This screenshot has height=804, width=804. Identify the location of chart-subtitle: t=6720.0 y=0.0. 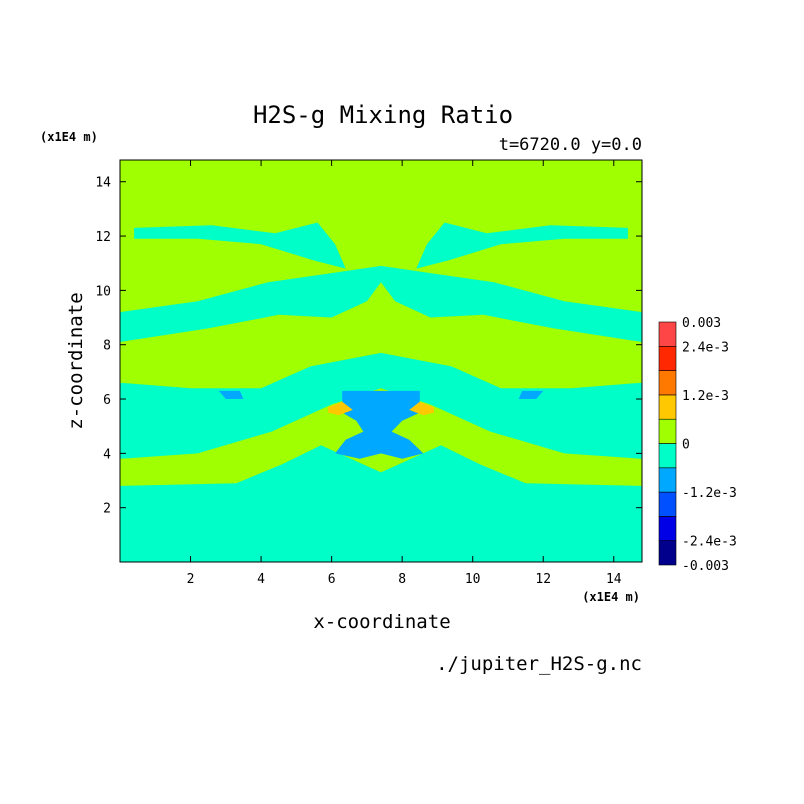
(570, 145).